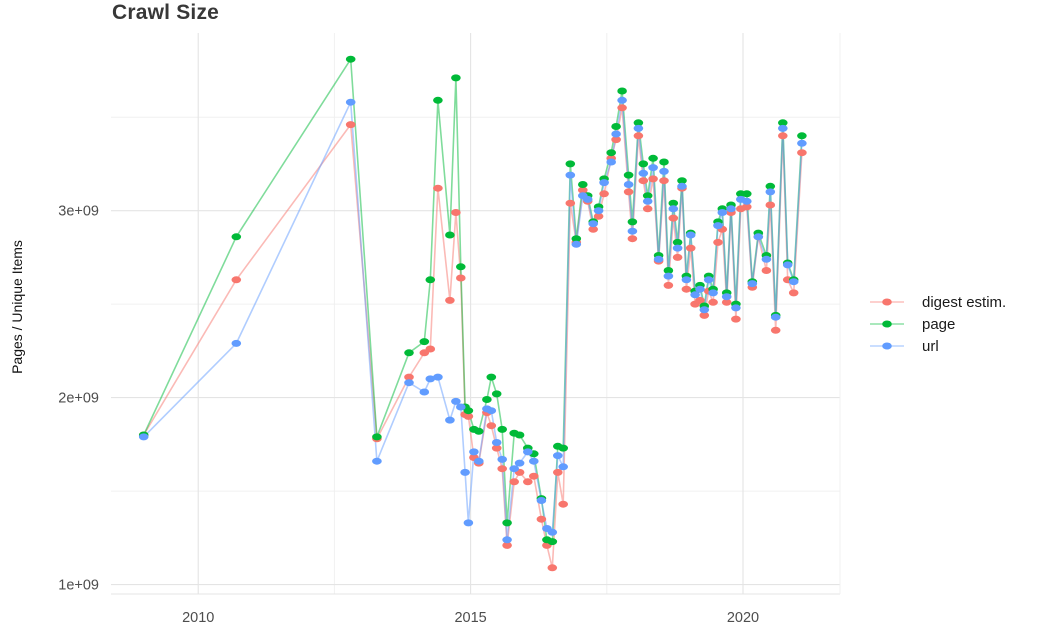  Describe the element at coordinates (78, 586) in the screenshot. I see `y-tick-label: 1e+09` at that location.